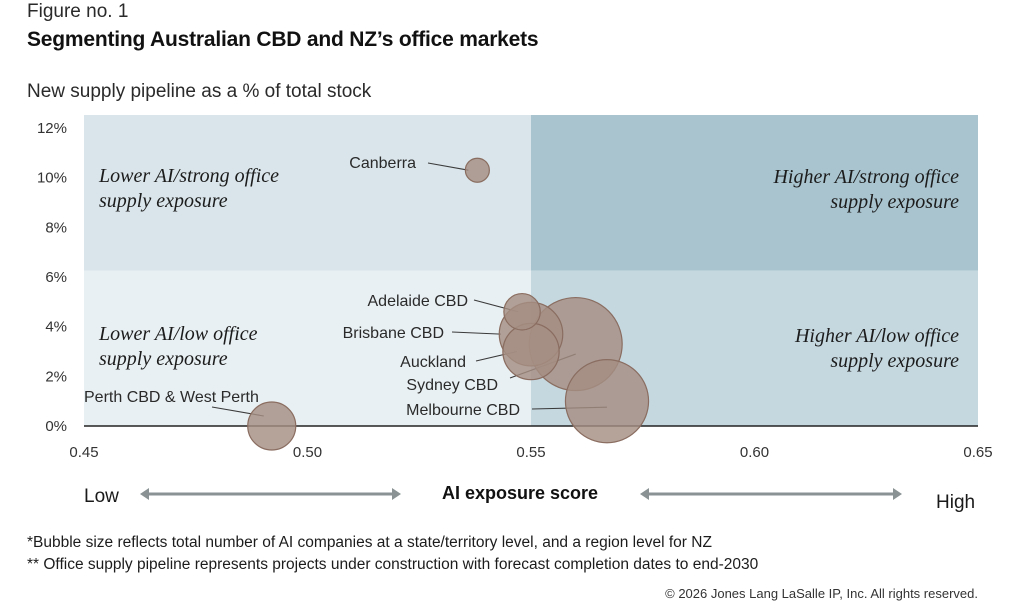  What do you see at coordinates (52, 178) in the screenshot?
I see `y-tick-label: 10%` at bounding box center [52, 178].